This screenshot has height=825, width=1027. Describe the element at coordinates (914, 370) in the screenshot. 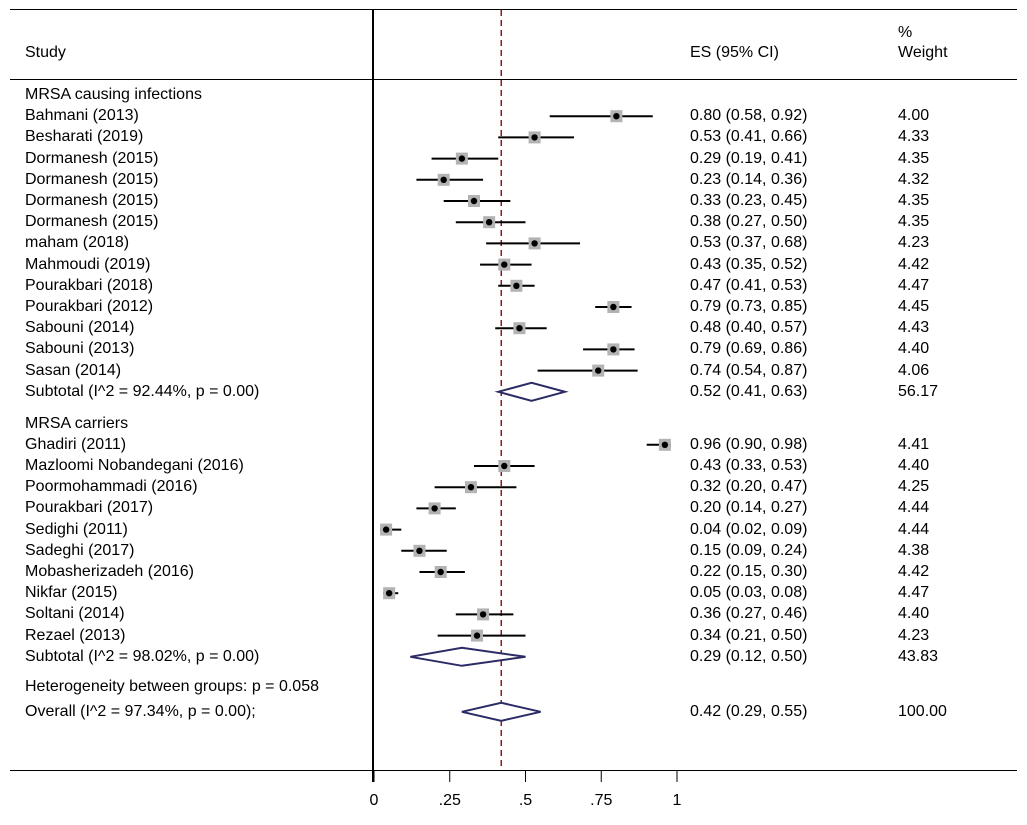

I see `study-weight: 4.06` at that location.